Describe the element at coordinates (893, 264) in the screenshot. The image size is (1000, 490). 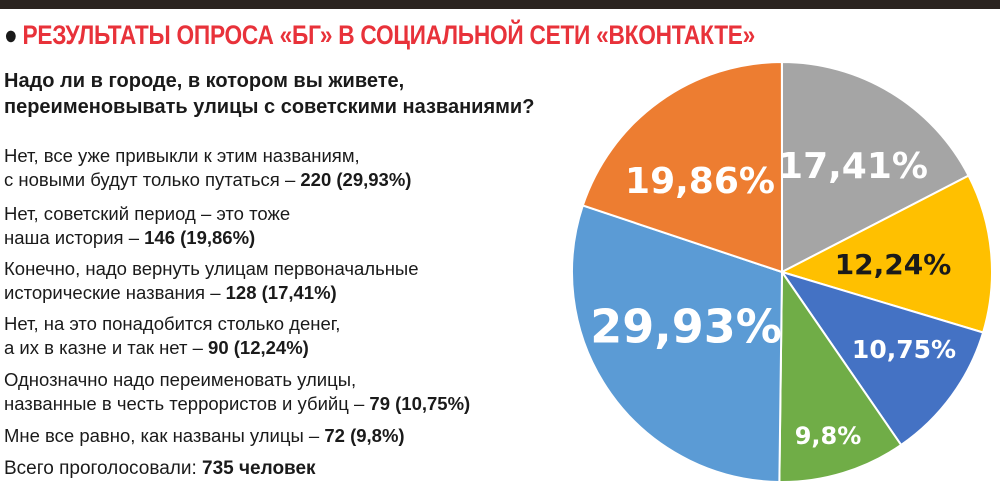
I see `slice-label: 12,24%` at that location.